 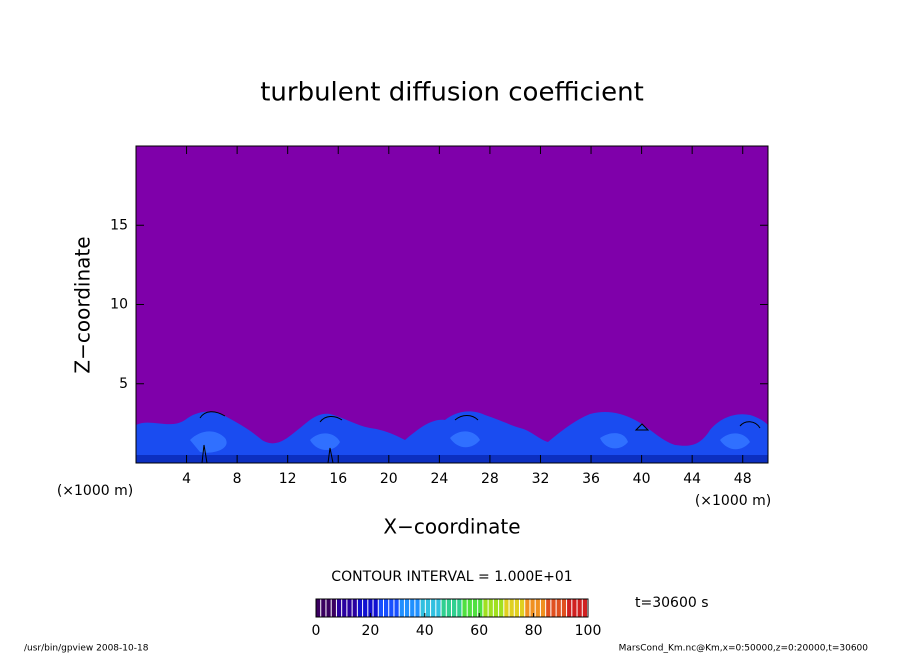 I want to click on y-axis-label: Z−coordinate, so click(x=83, y=304).